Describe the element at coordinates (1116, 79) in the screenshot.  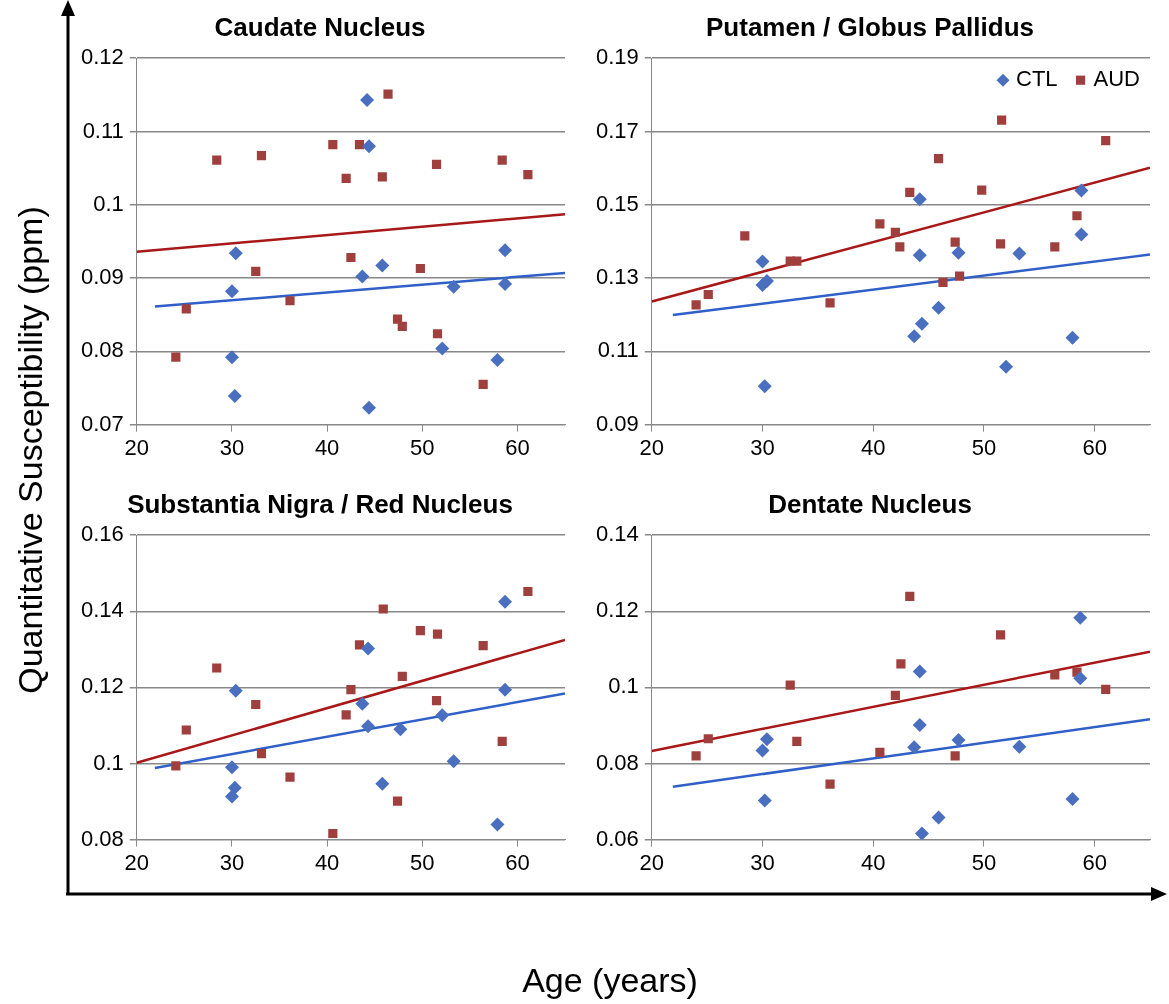
I see `legend-label: AUD` at that location.